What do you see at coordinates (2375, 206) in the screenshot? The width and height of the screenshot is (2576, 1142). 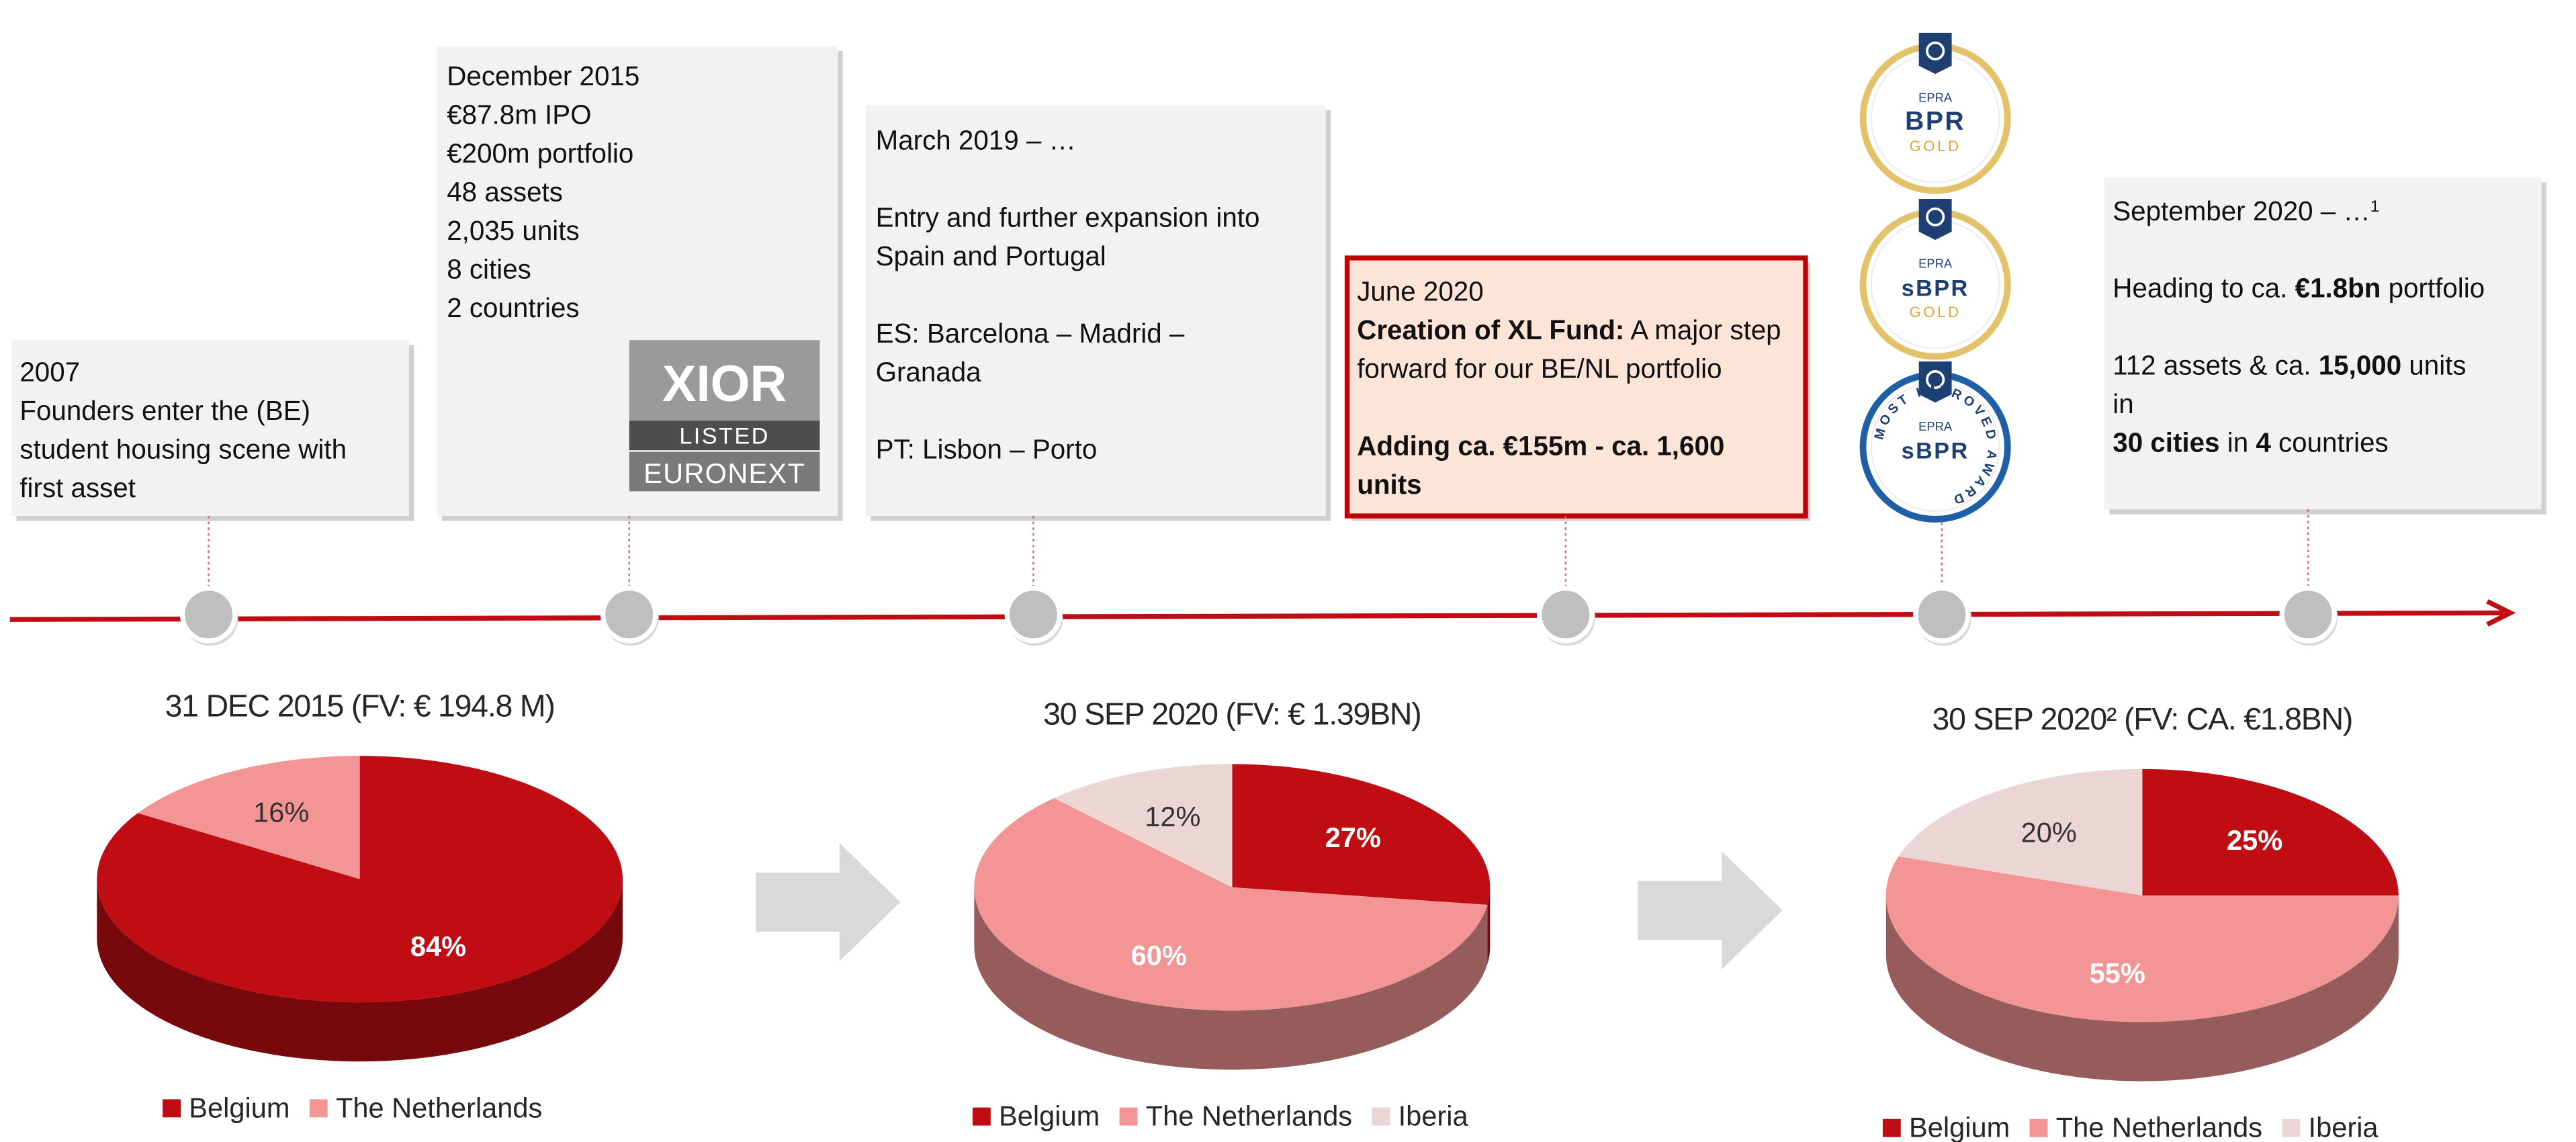 I see `event-text-span: 1` at bounding box center [2375, 206].